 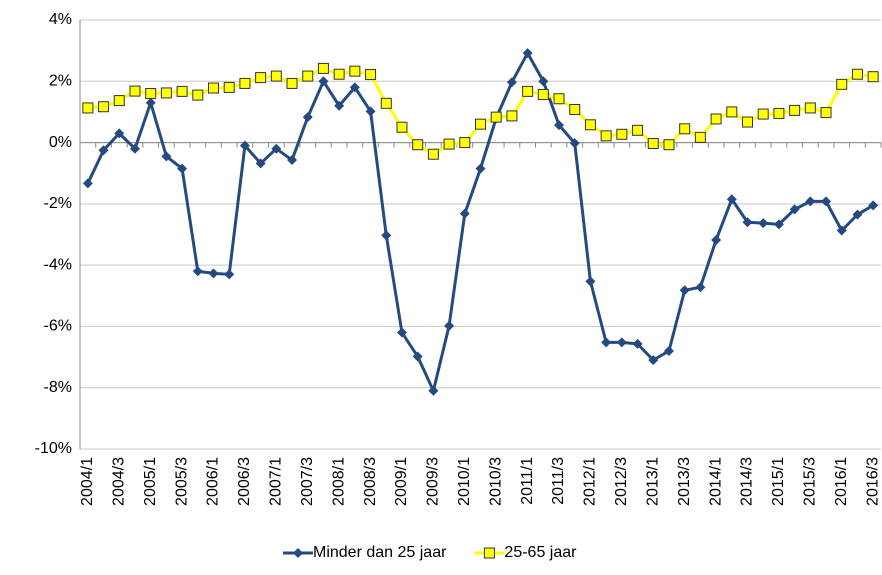 What do you see at coordinates (747, 481) in the screenshot?
I see `x-tick-label: 2014/3` at bounding box center [747, 481].